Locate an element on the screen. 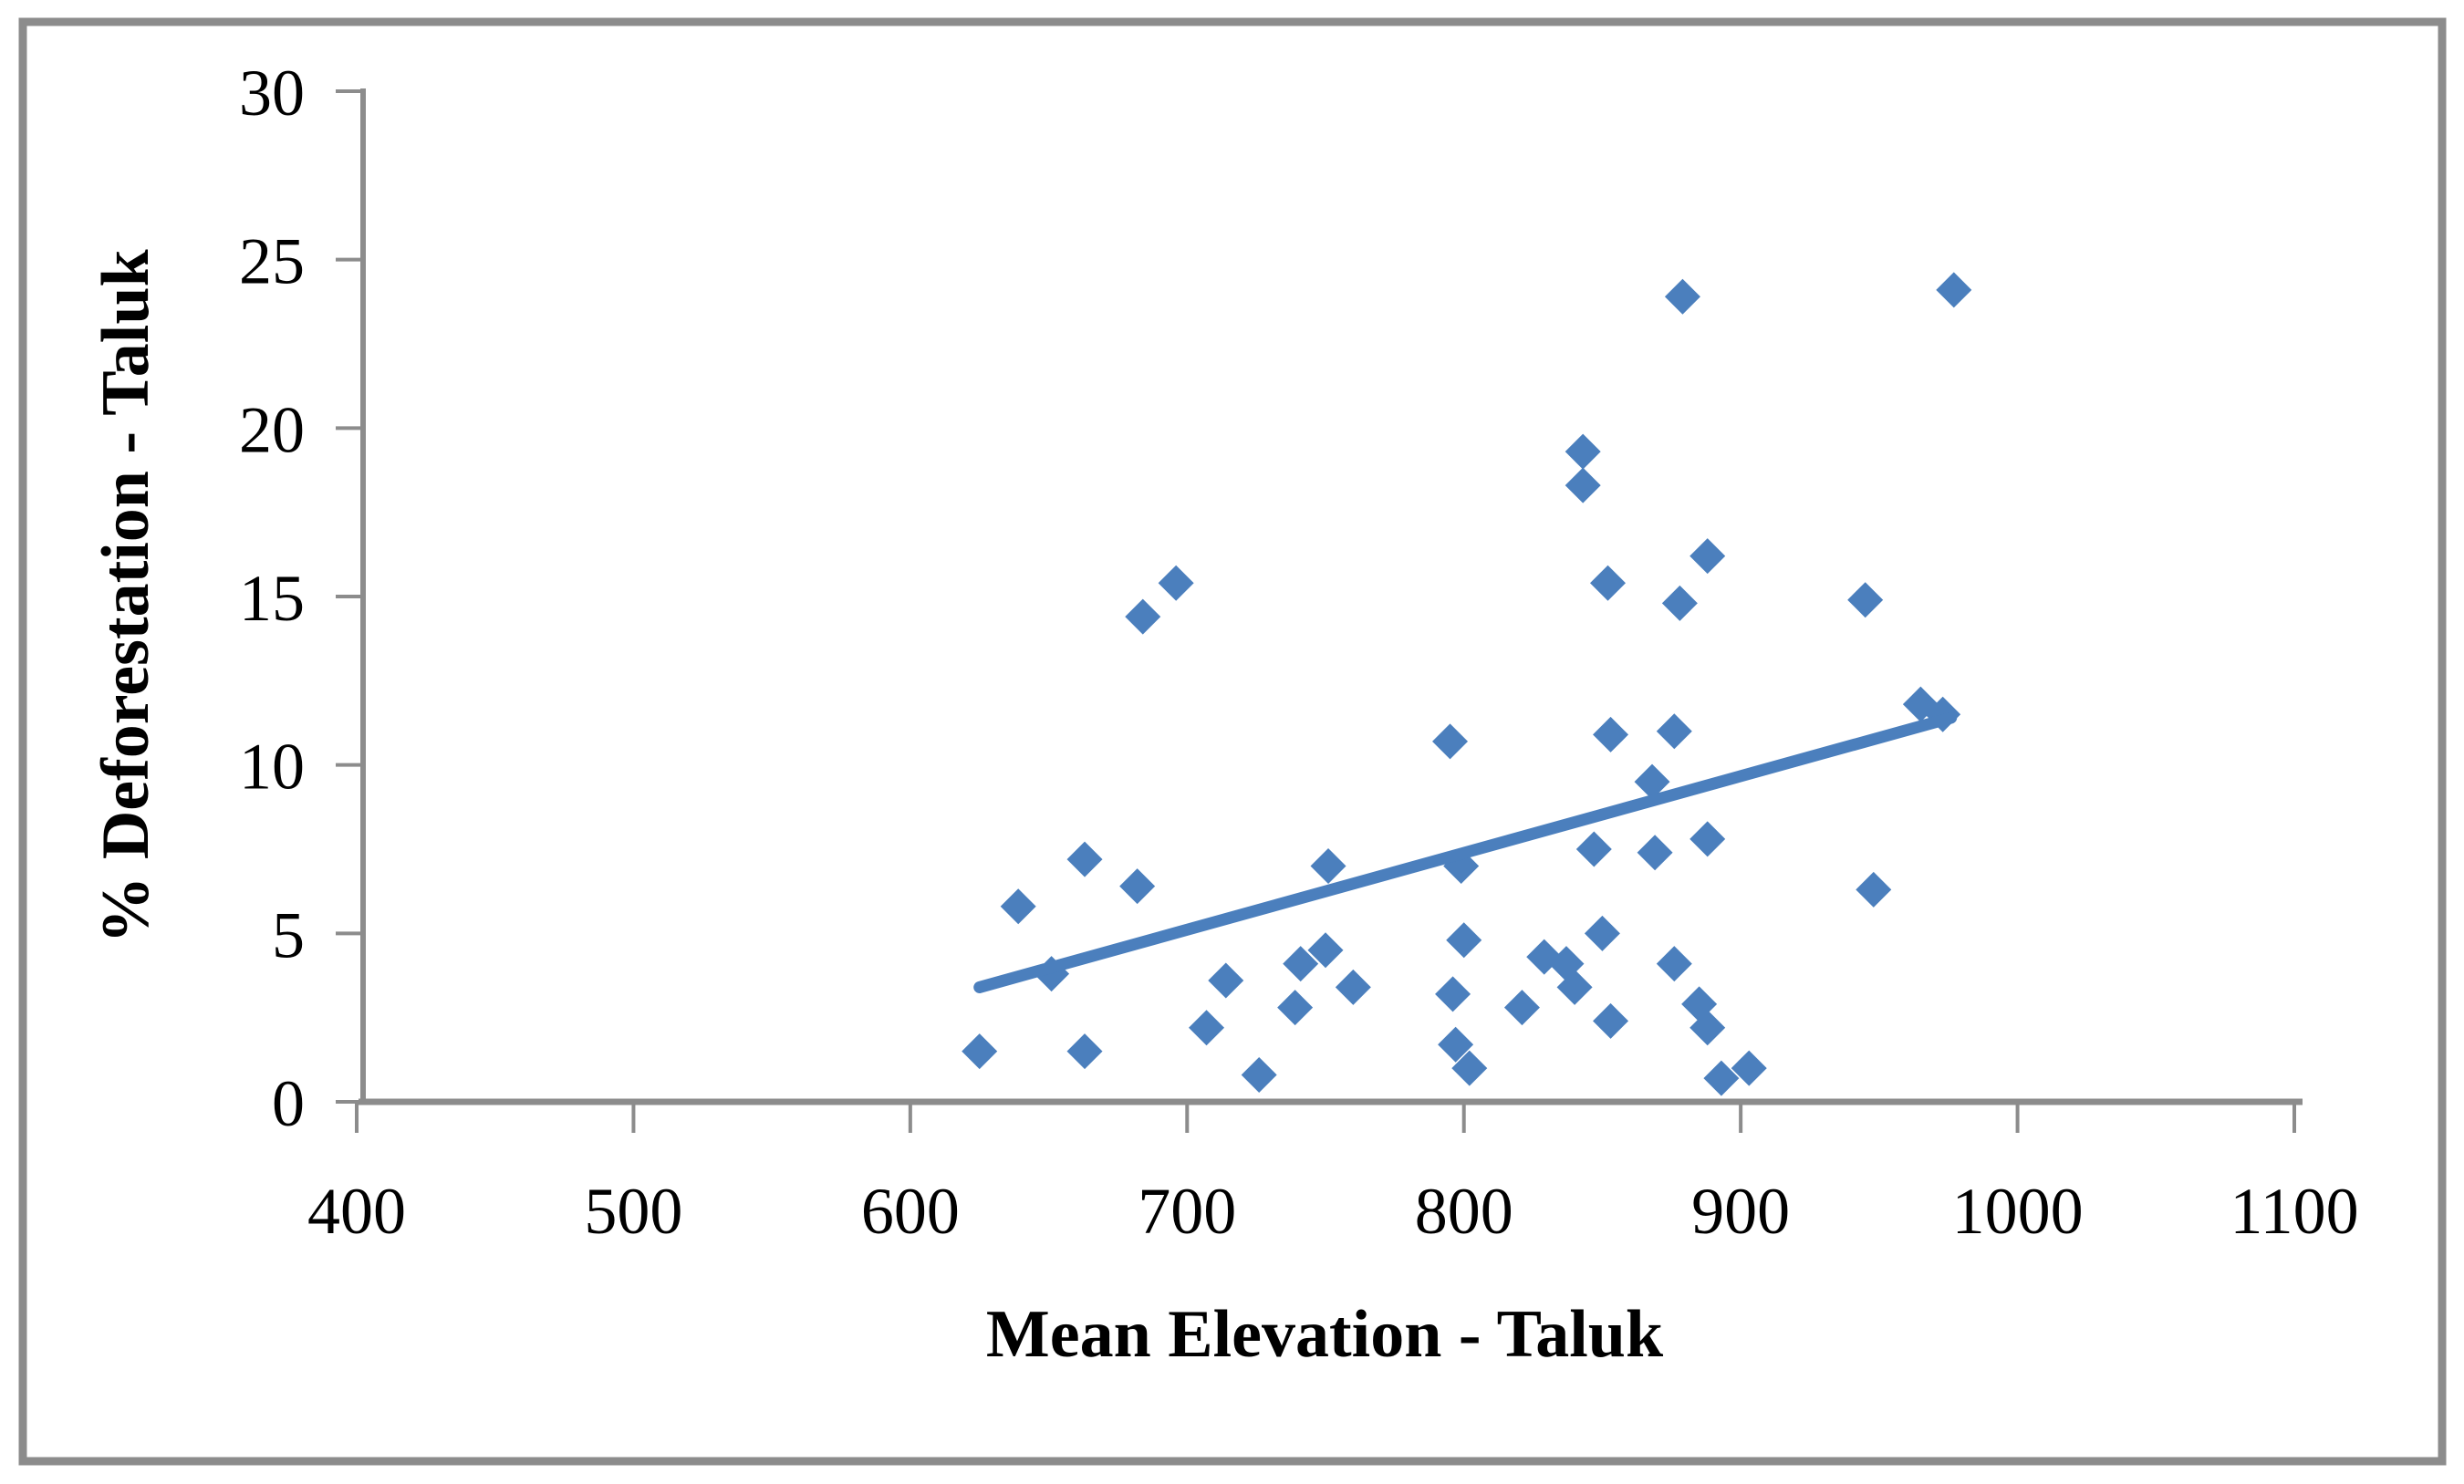  x-tick-label: 500 is located at coordinates (633, 1212).